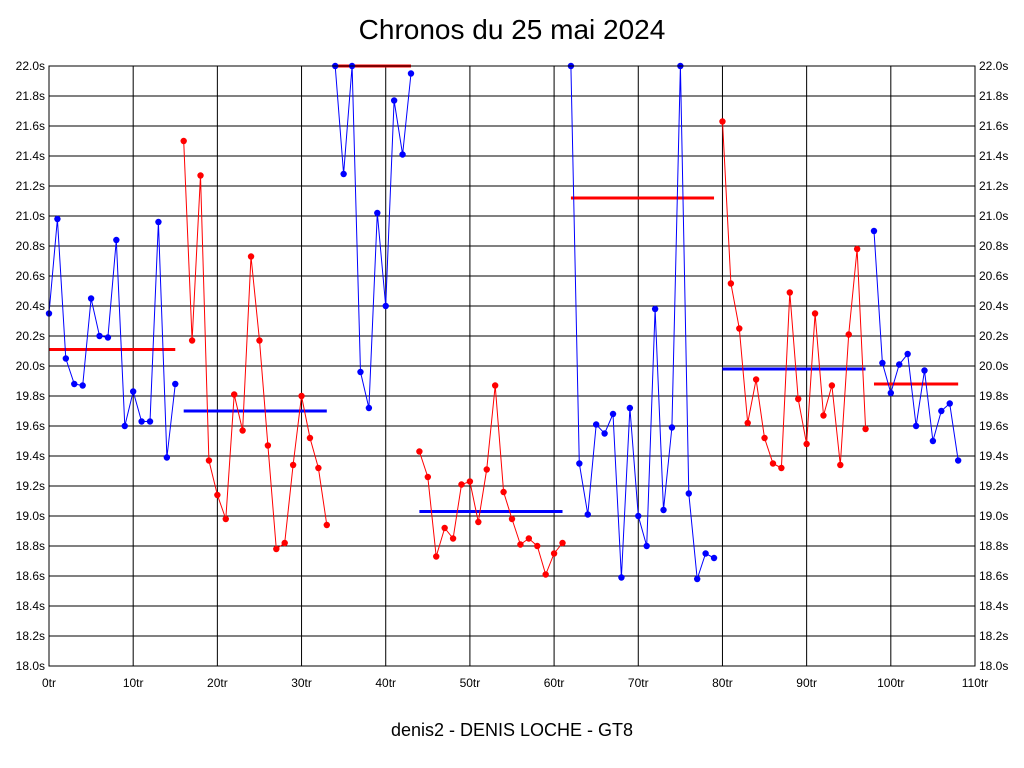  I want to click on x-tick-label: 40tr, so click(385, 683).